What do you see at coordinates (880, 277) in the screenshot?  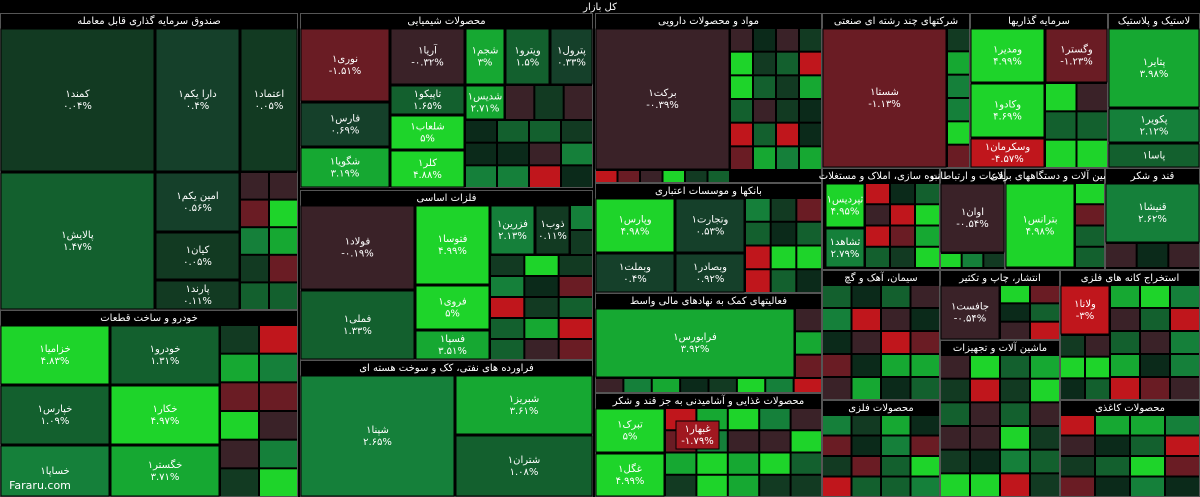 I see `sector-name: سیمان، آهک و گچ` at bounding box center [880, 277].